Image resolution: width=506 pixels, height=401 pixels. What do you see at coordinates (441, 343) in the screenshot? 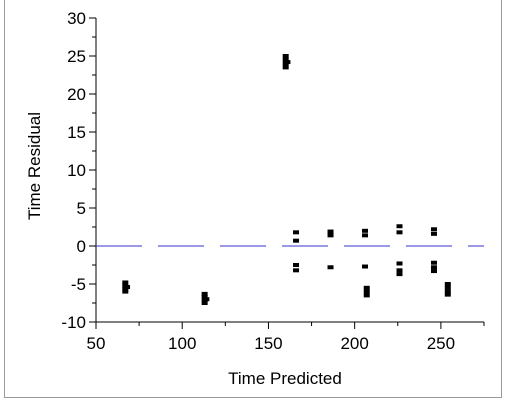
I see `x-tick-label: 250` at bounding box center [441, 343].